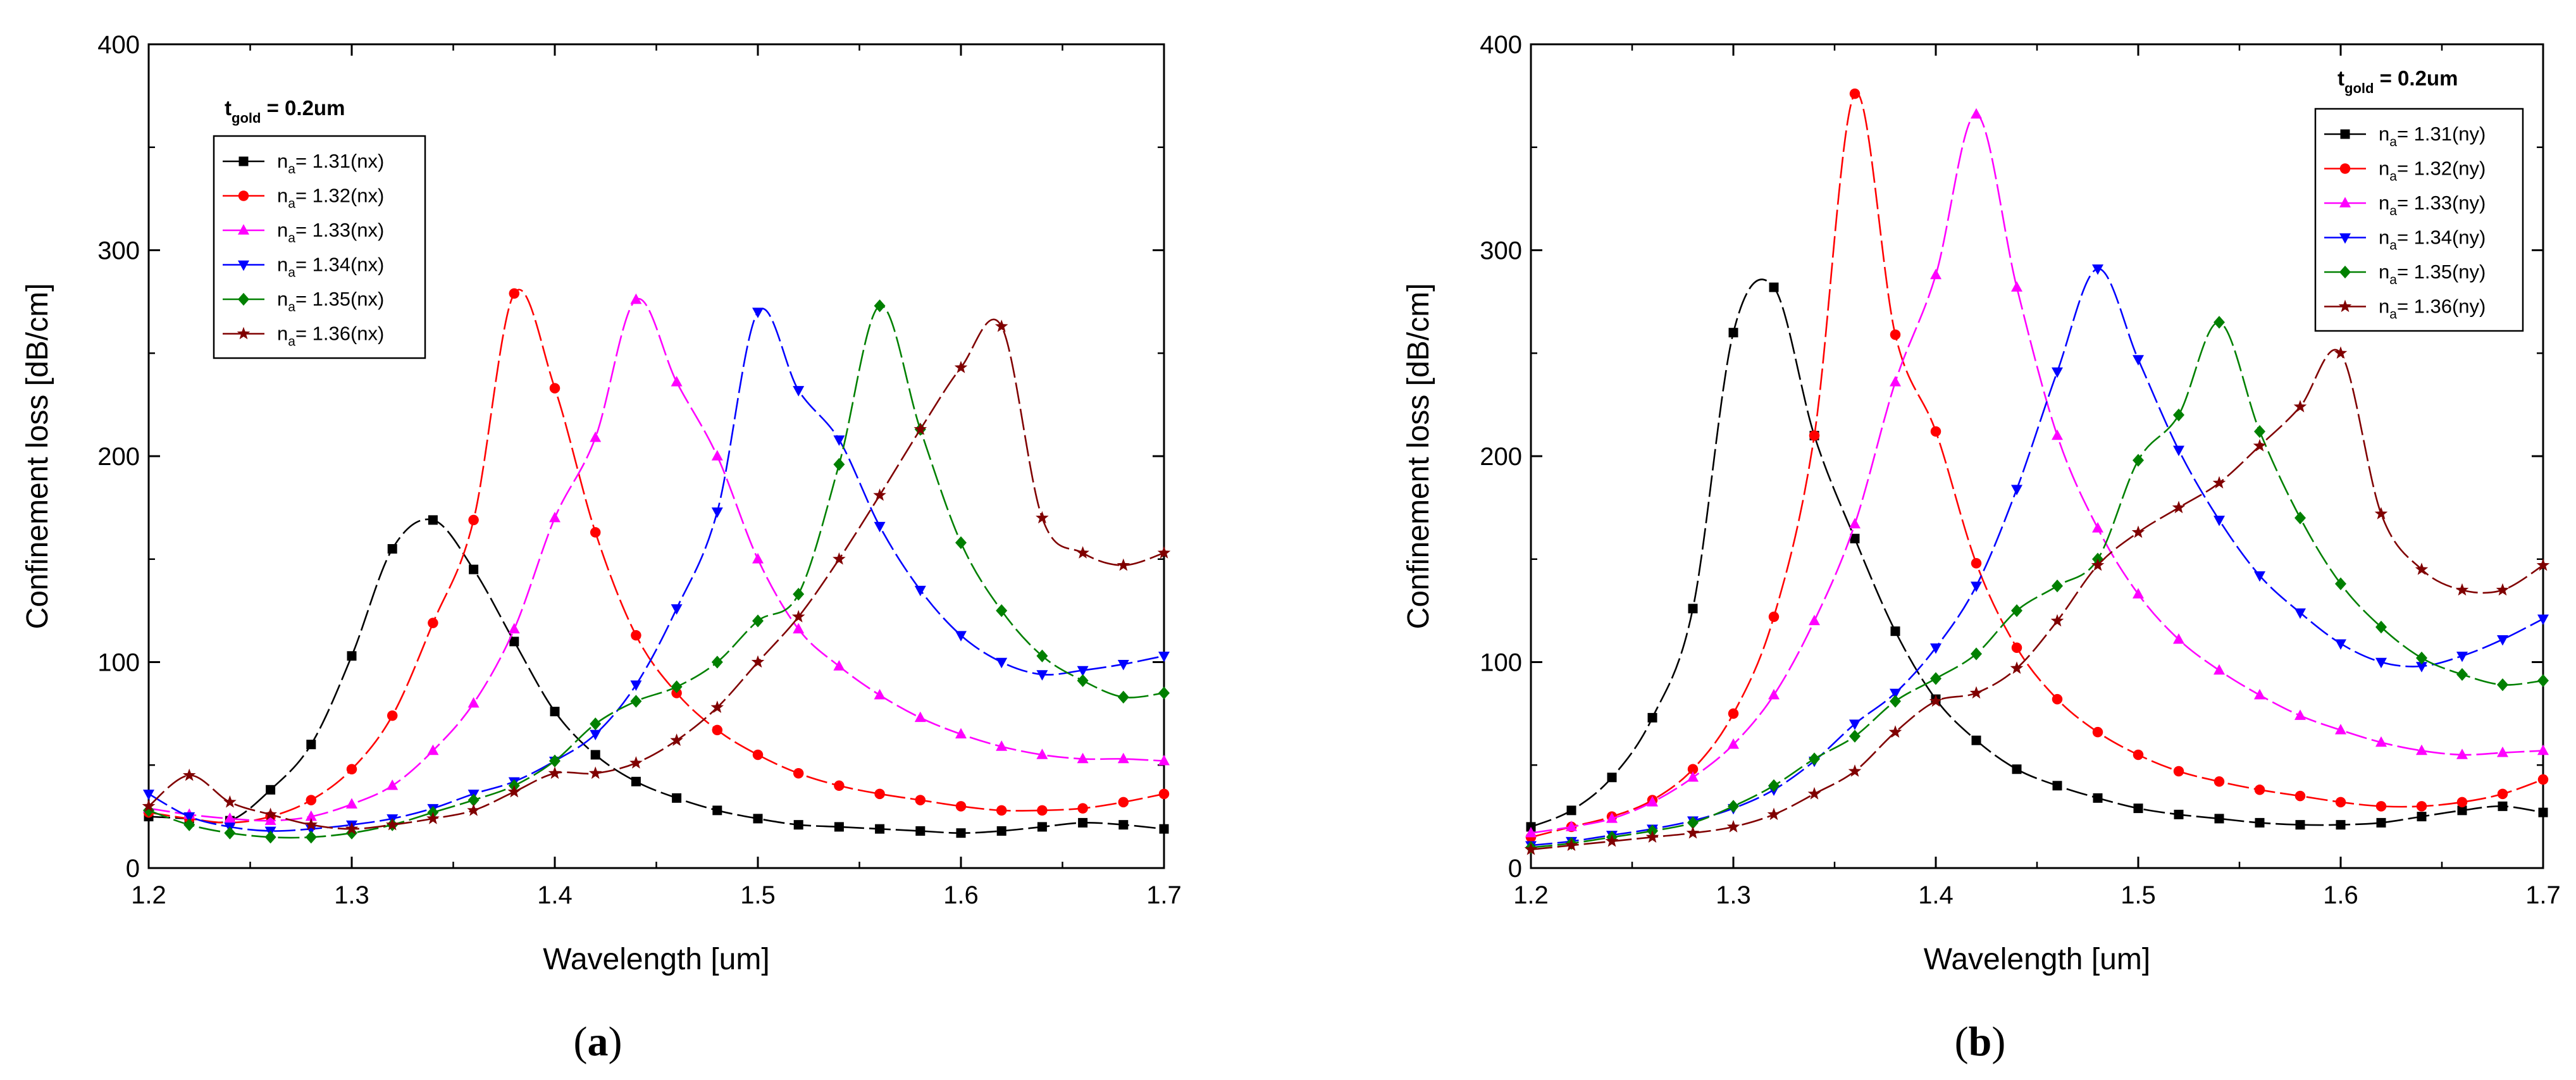  What do you see at coordinates (339, 299) in the screenshot?
I see `legend-entry-rest: = 1.35(nx)` at bounding box center [339, 299].